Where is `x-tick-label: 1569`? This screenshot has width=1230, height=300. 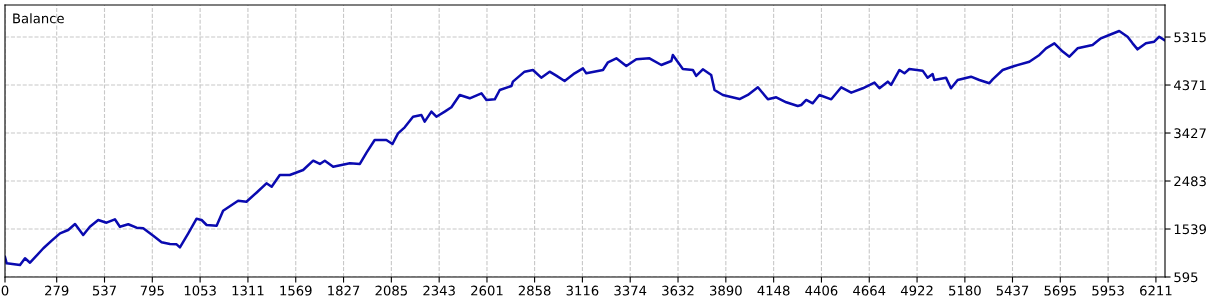 x-tick-label: 1569 is located at coordinates (296, 290).